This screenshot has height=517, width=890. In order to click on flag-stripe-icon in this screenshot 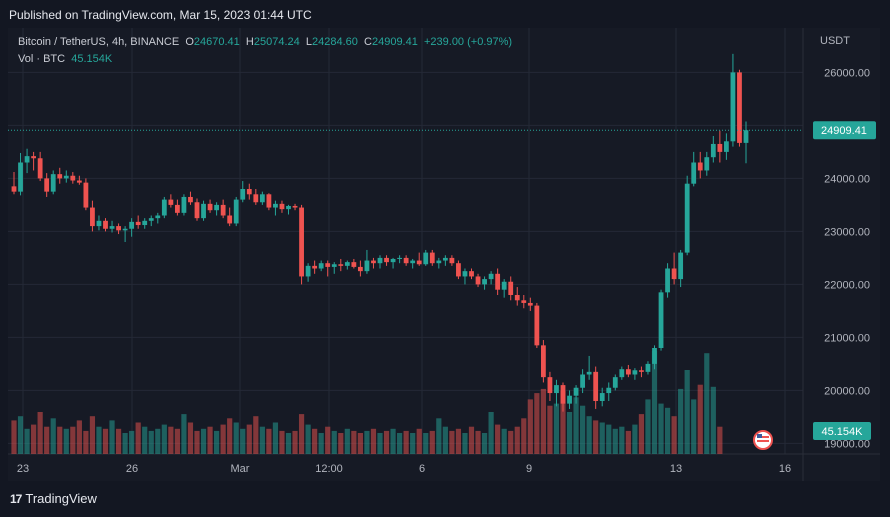, I will do `click(763, 441)`.